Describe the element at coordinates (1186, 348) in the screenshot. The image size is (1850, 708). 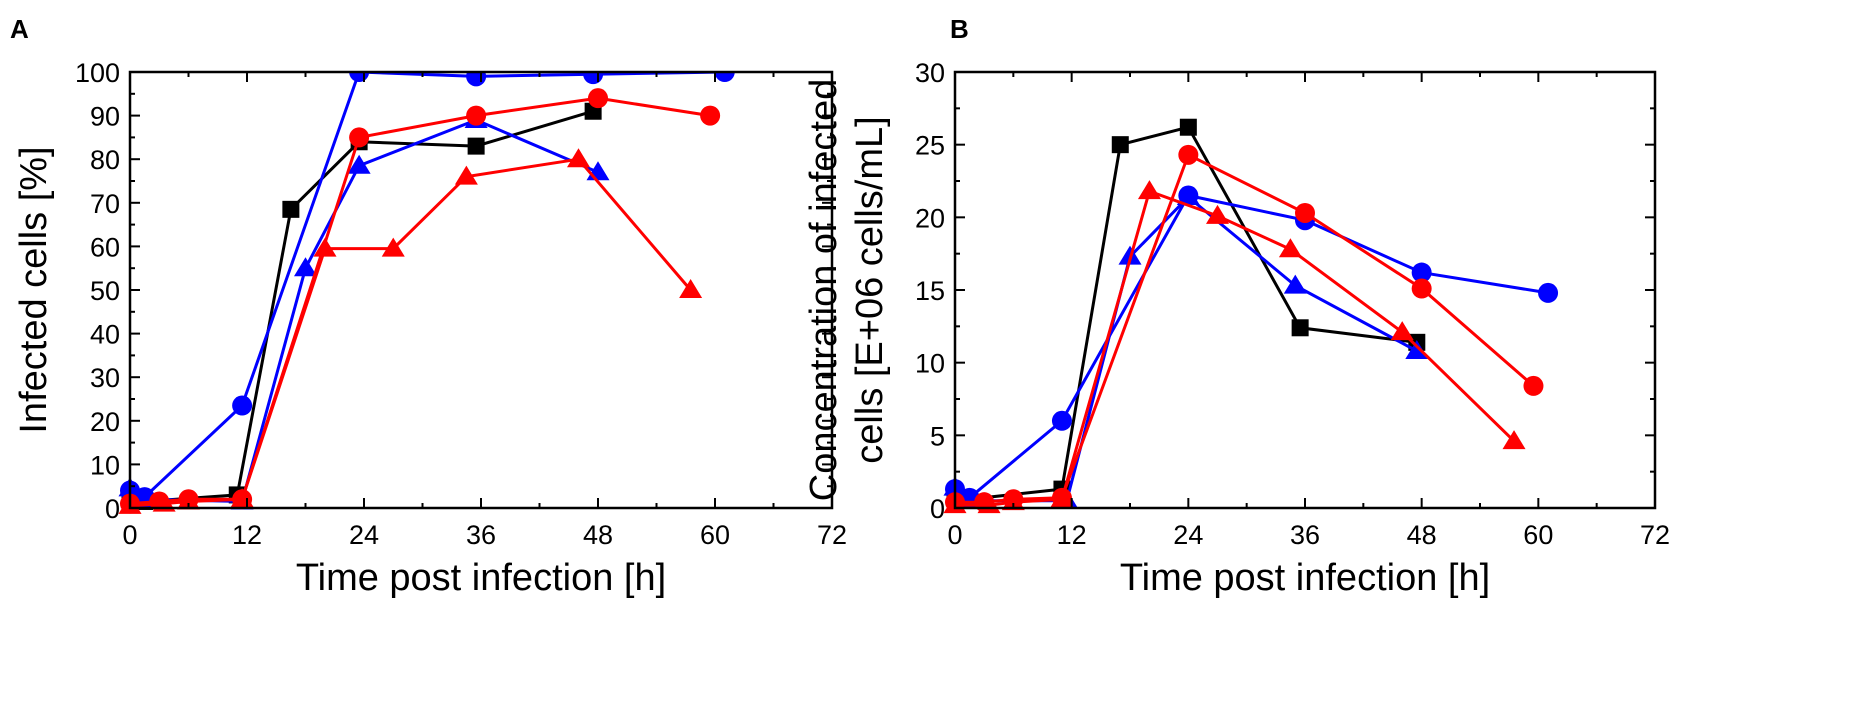
I see `series-line-blue-triangles` at that location.